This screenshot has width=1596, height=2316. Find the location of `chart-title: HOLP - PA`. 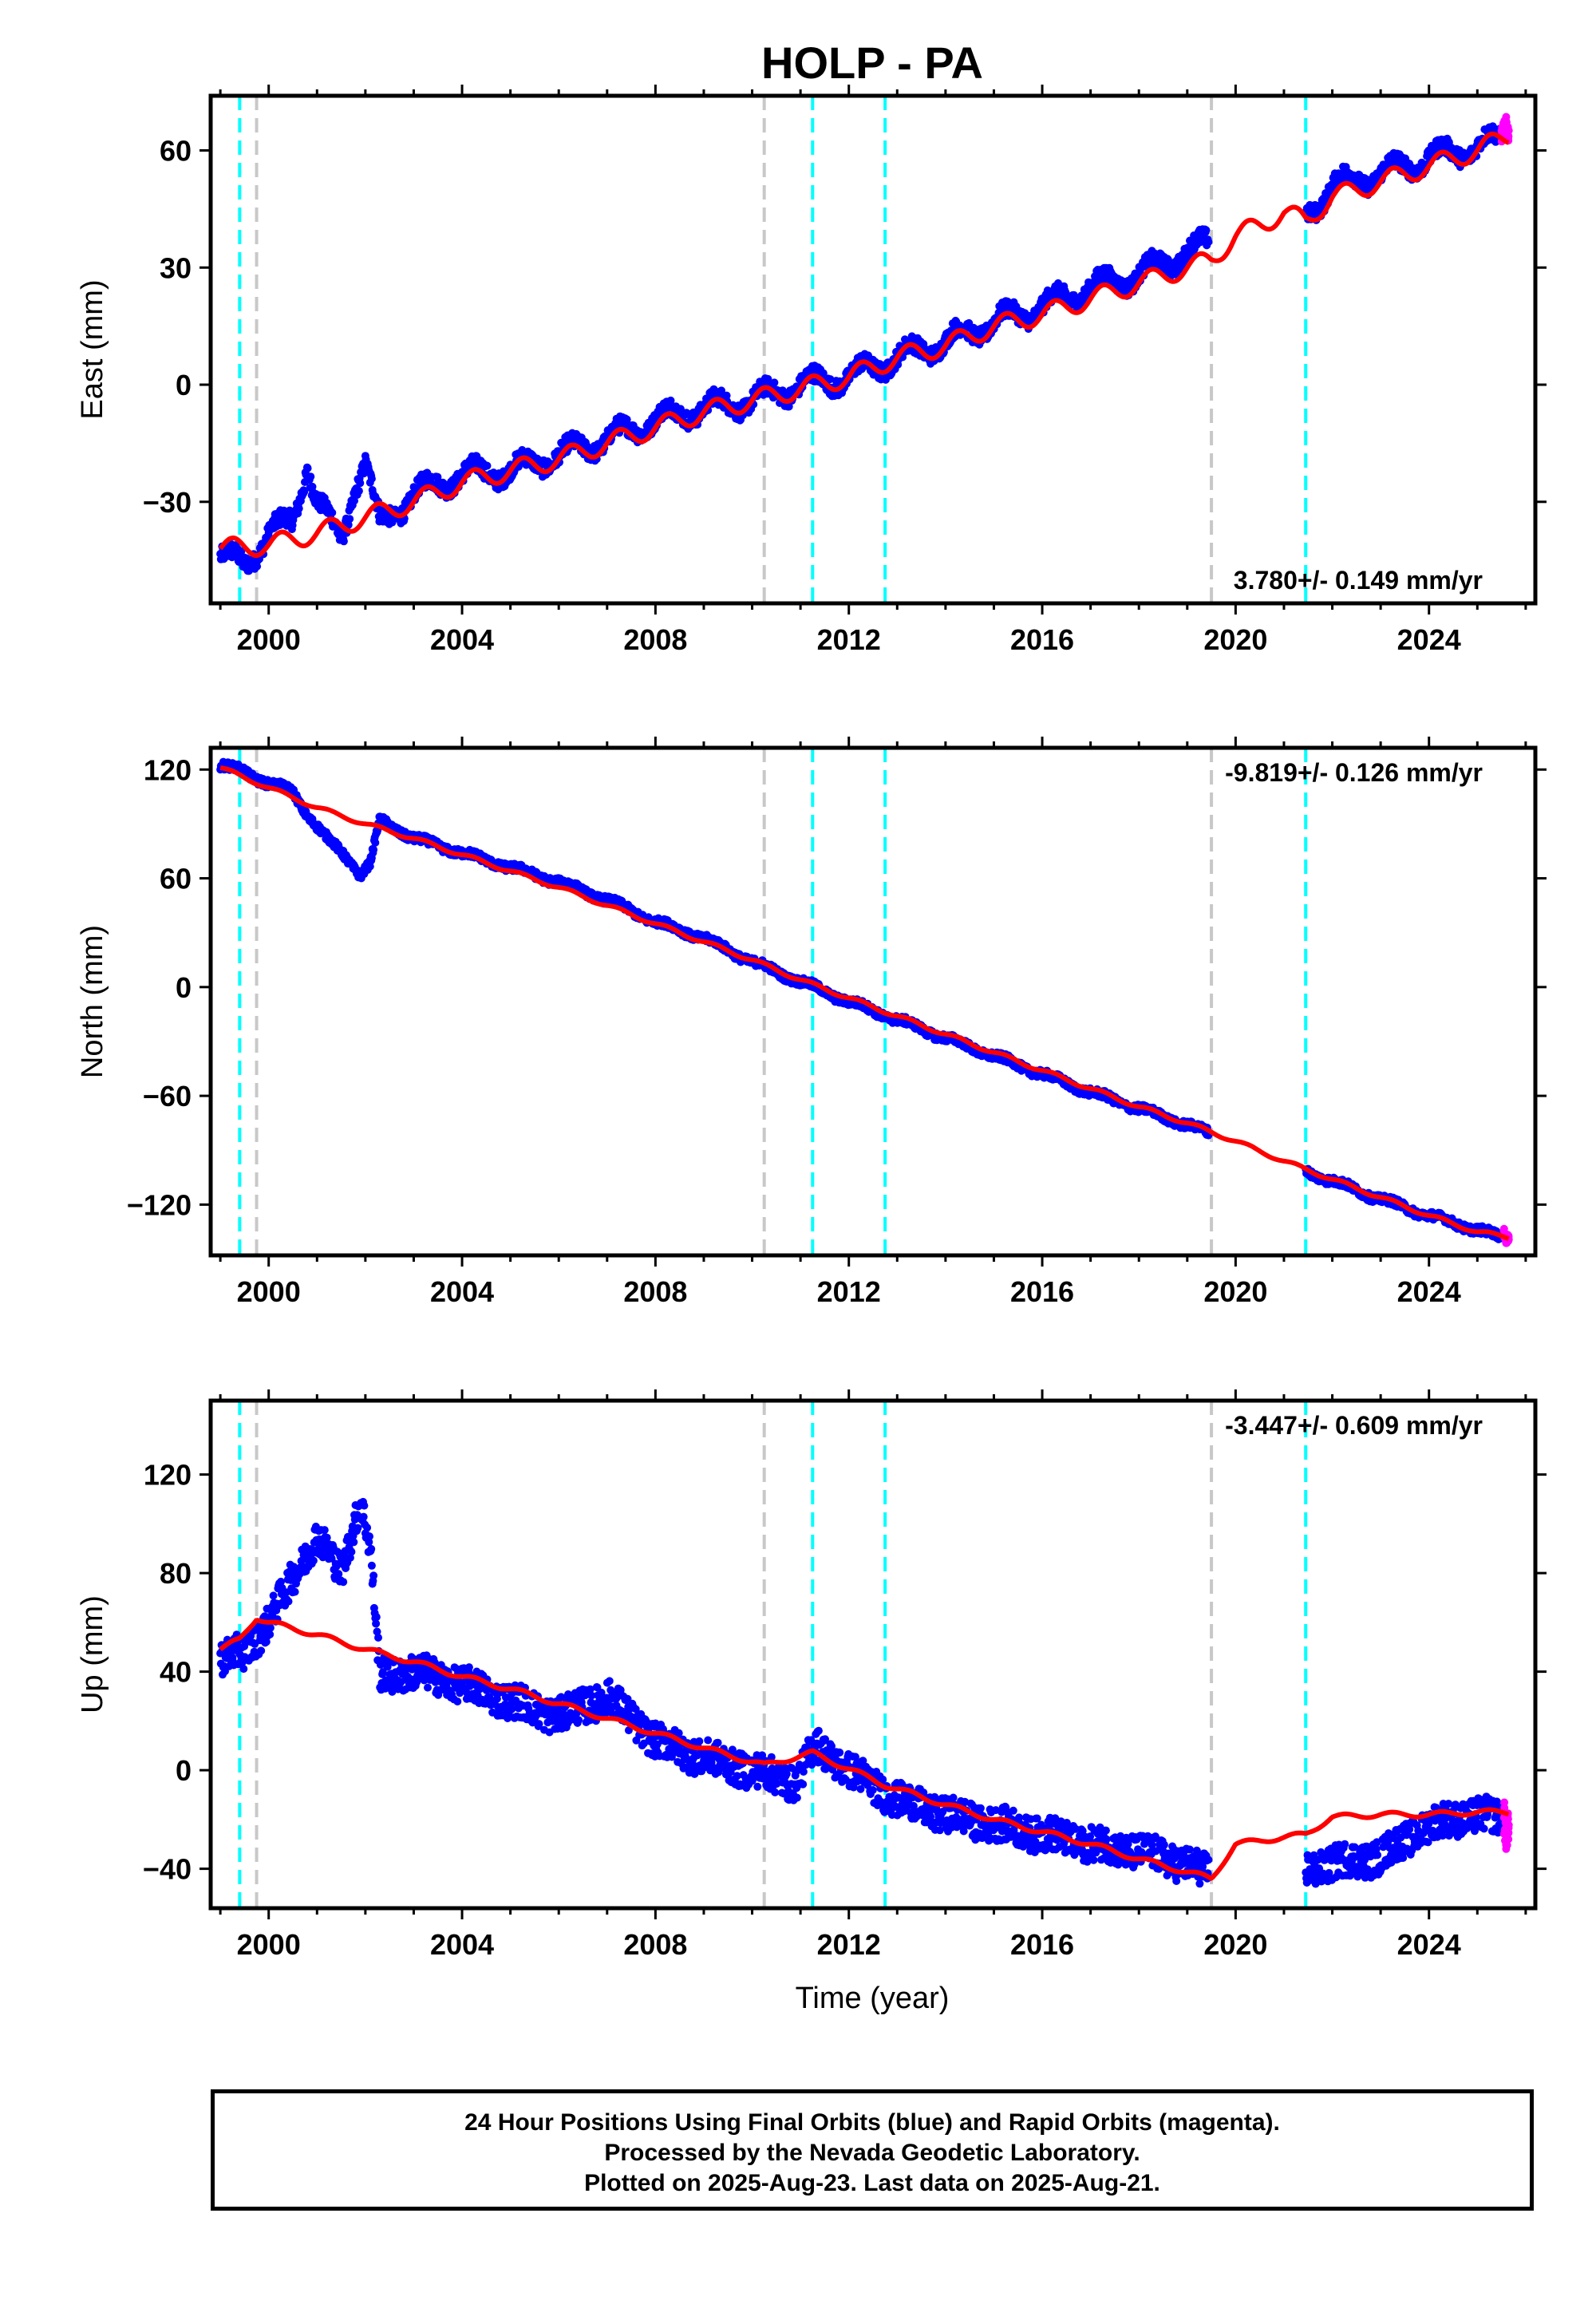

chart-title: HOLP - PA is located at coordinates (872, 63).